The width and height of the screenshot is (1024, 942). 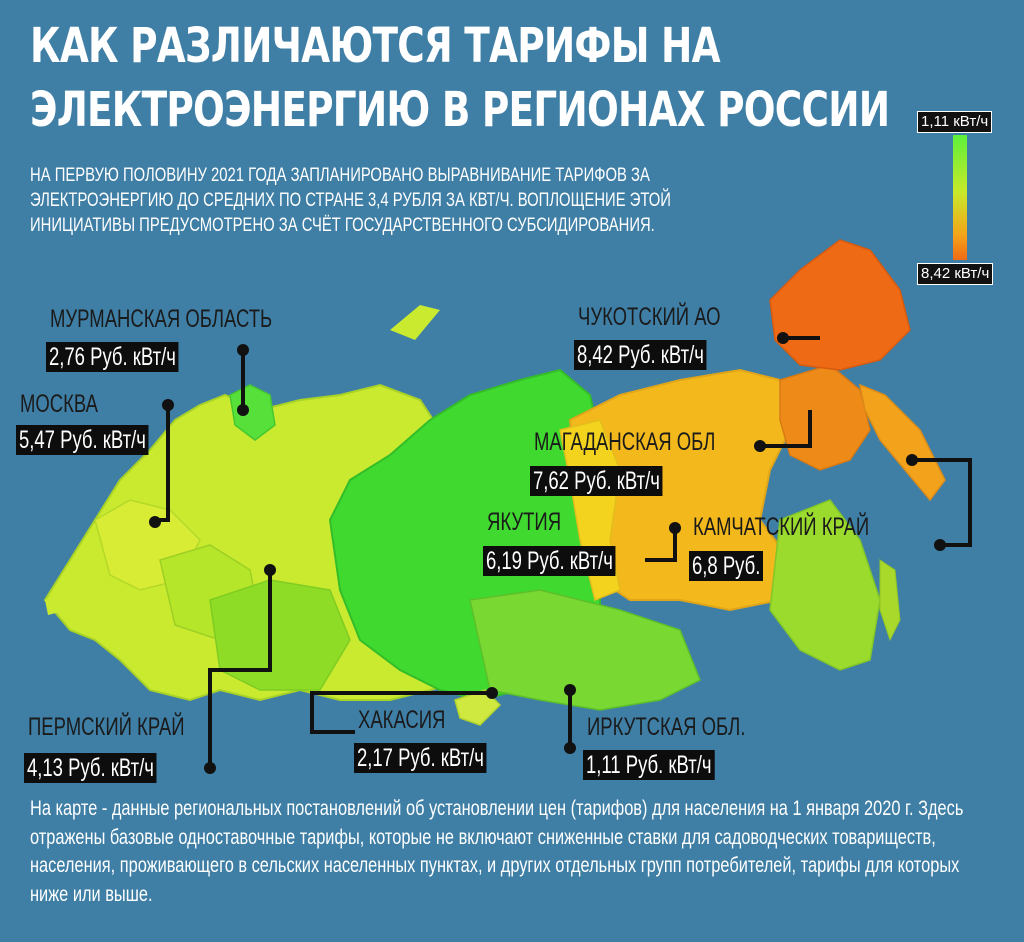 What do you see at coordinates (661, 546) in the screenshot?
I see `yakutia-line` at bounding box center [661, 546].